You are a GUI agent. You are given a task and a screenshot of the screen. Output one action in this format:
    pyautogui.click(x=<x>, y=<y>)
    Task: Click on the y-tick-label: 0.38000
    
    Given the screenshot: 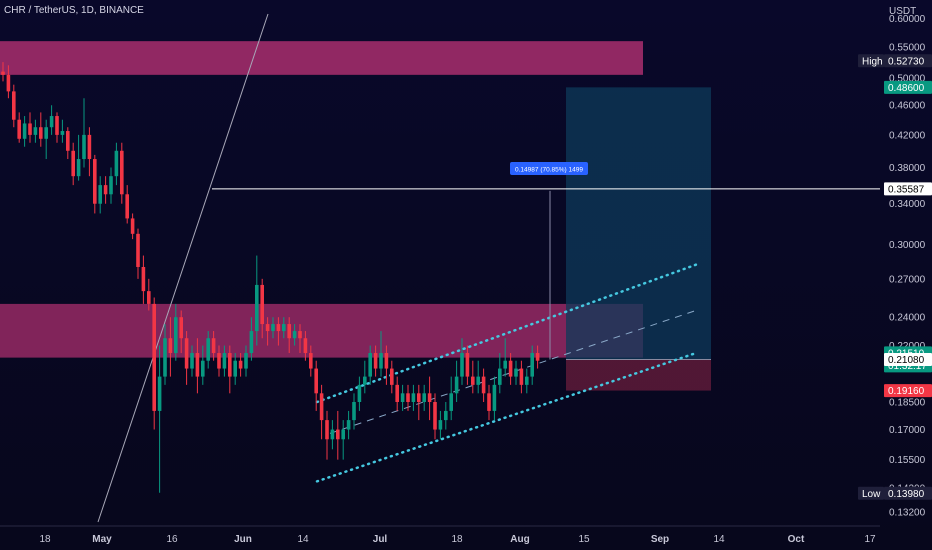 What is the action you would take?
    pyautogui.click(x=907, y=168)
    